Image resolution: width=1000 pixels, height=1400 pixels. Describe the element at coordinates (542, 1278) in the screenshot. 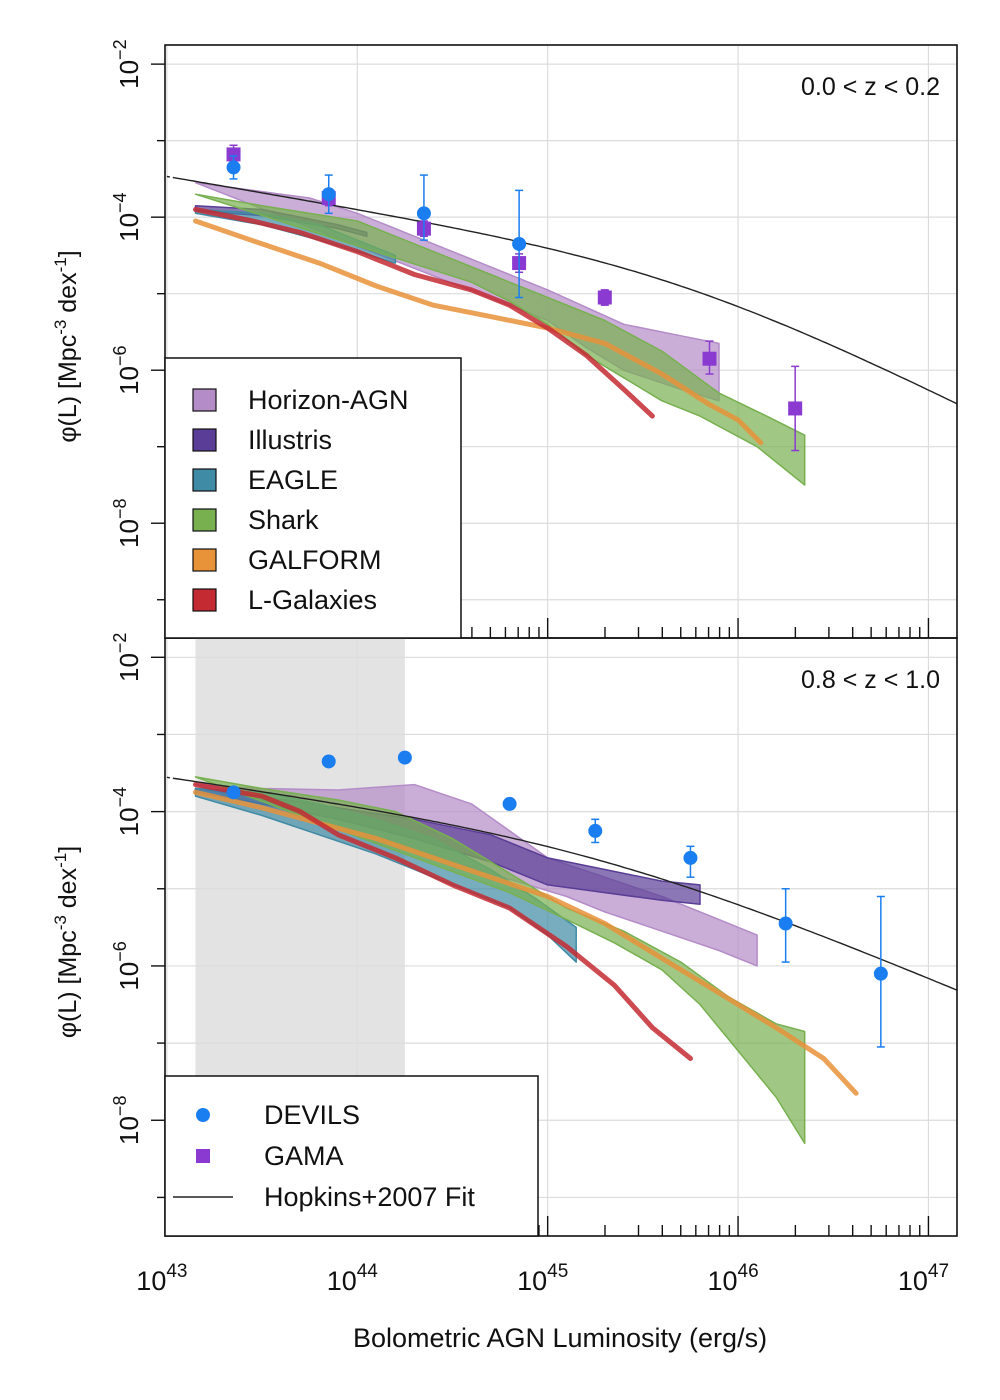

I see `x-tick-label: 1045` at that location.